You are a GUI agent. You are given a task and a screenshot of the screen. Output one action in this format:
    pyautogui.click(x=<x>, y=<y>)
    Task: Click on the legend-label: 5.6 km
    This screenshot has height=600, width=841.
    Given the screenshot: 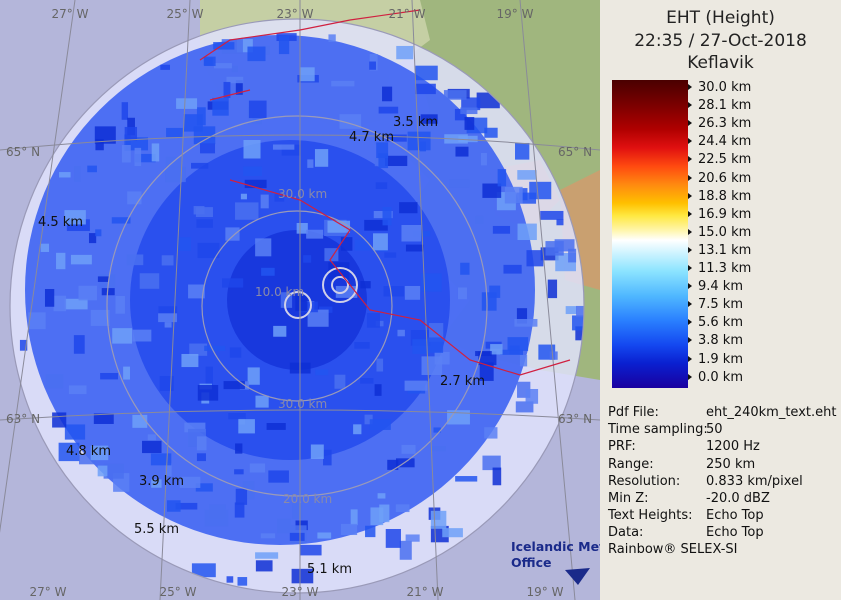 What is the action you would take?
    pyautogui.click(x=715, y=322)
    